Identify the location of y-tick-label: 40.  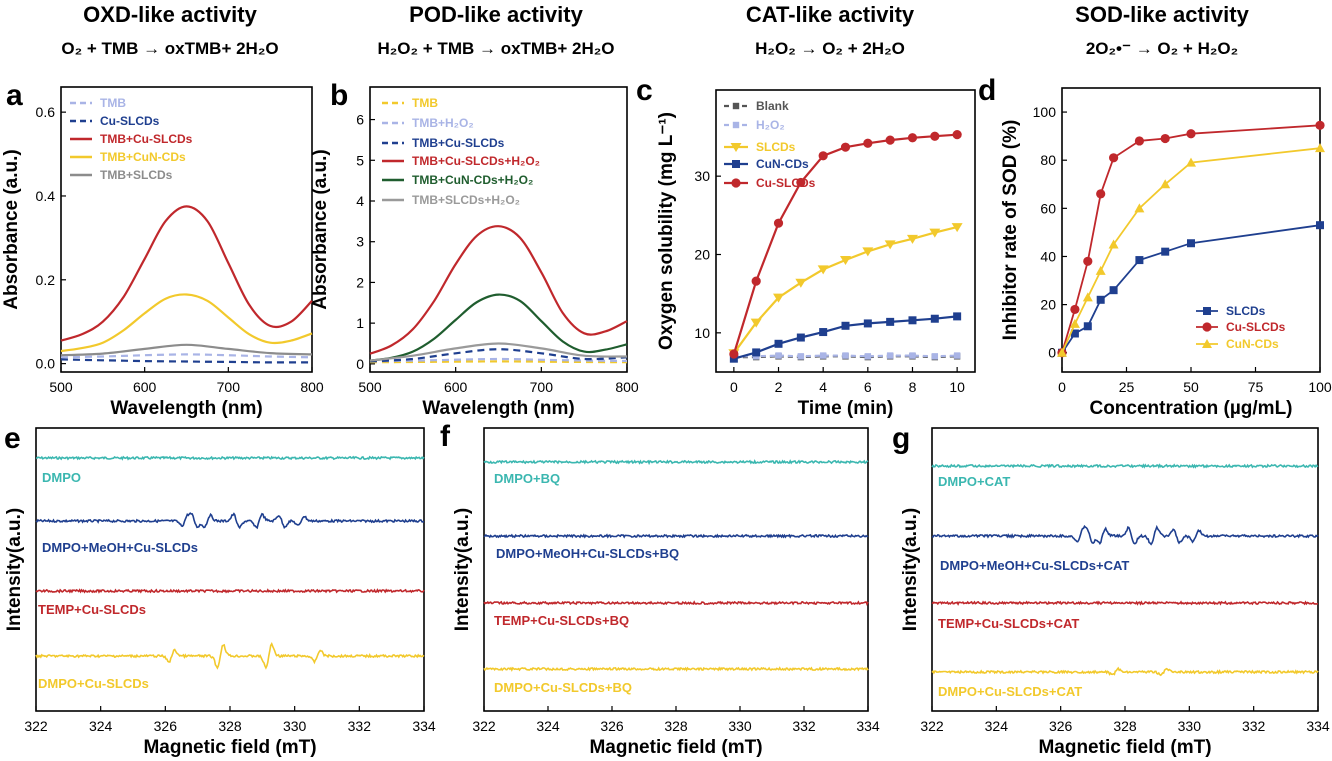
(1048, 256).